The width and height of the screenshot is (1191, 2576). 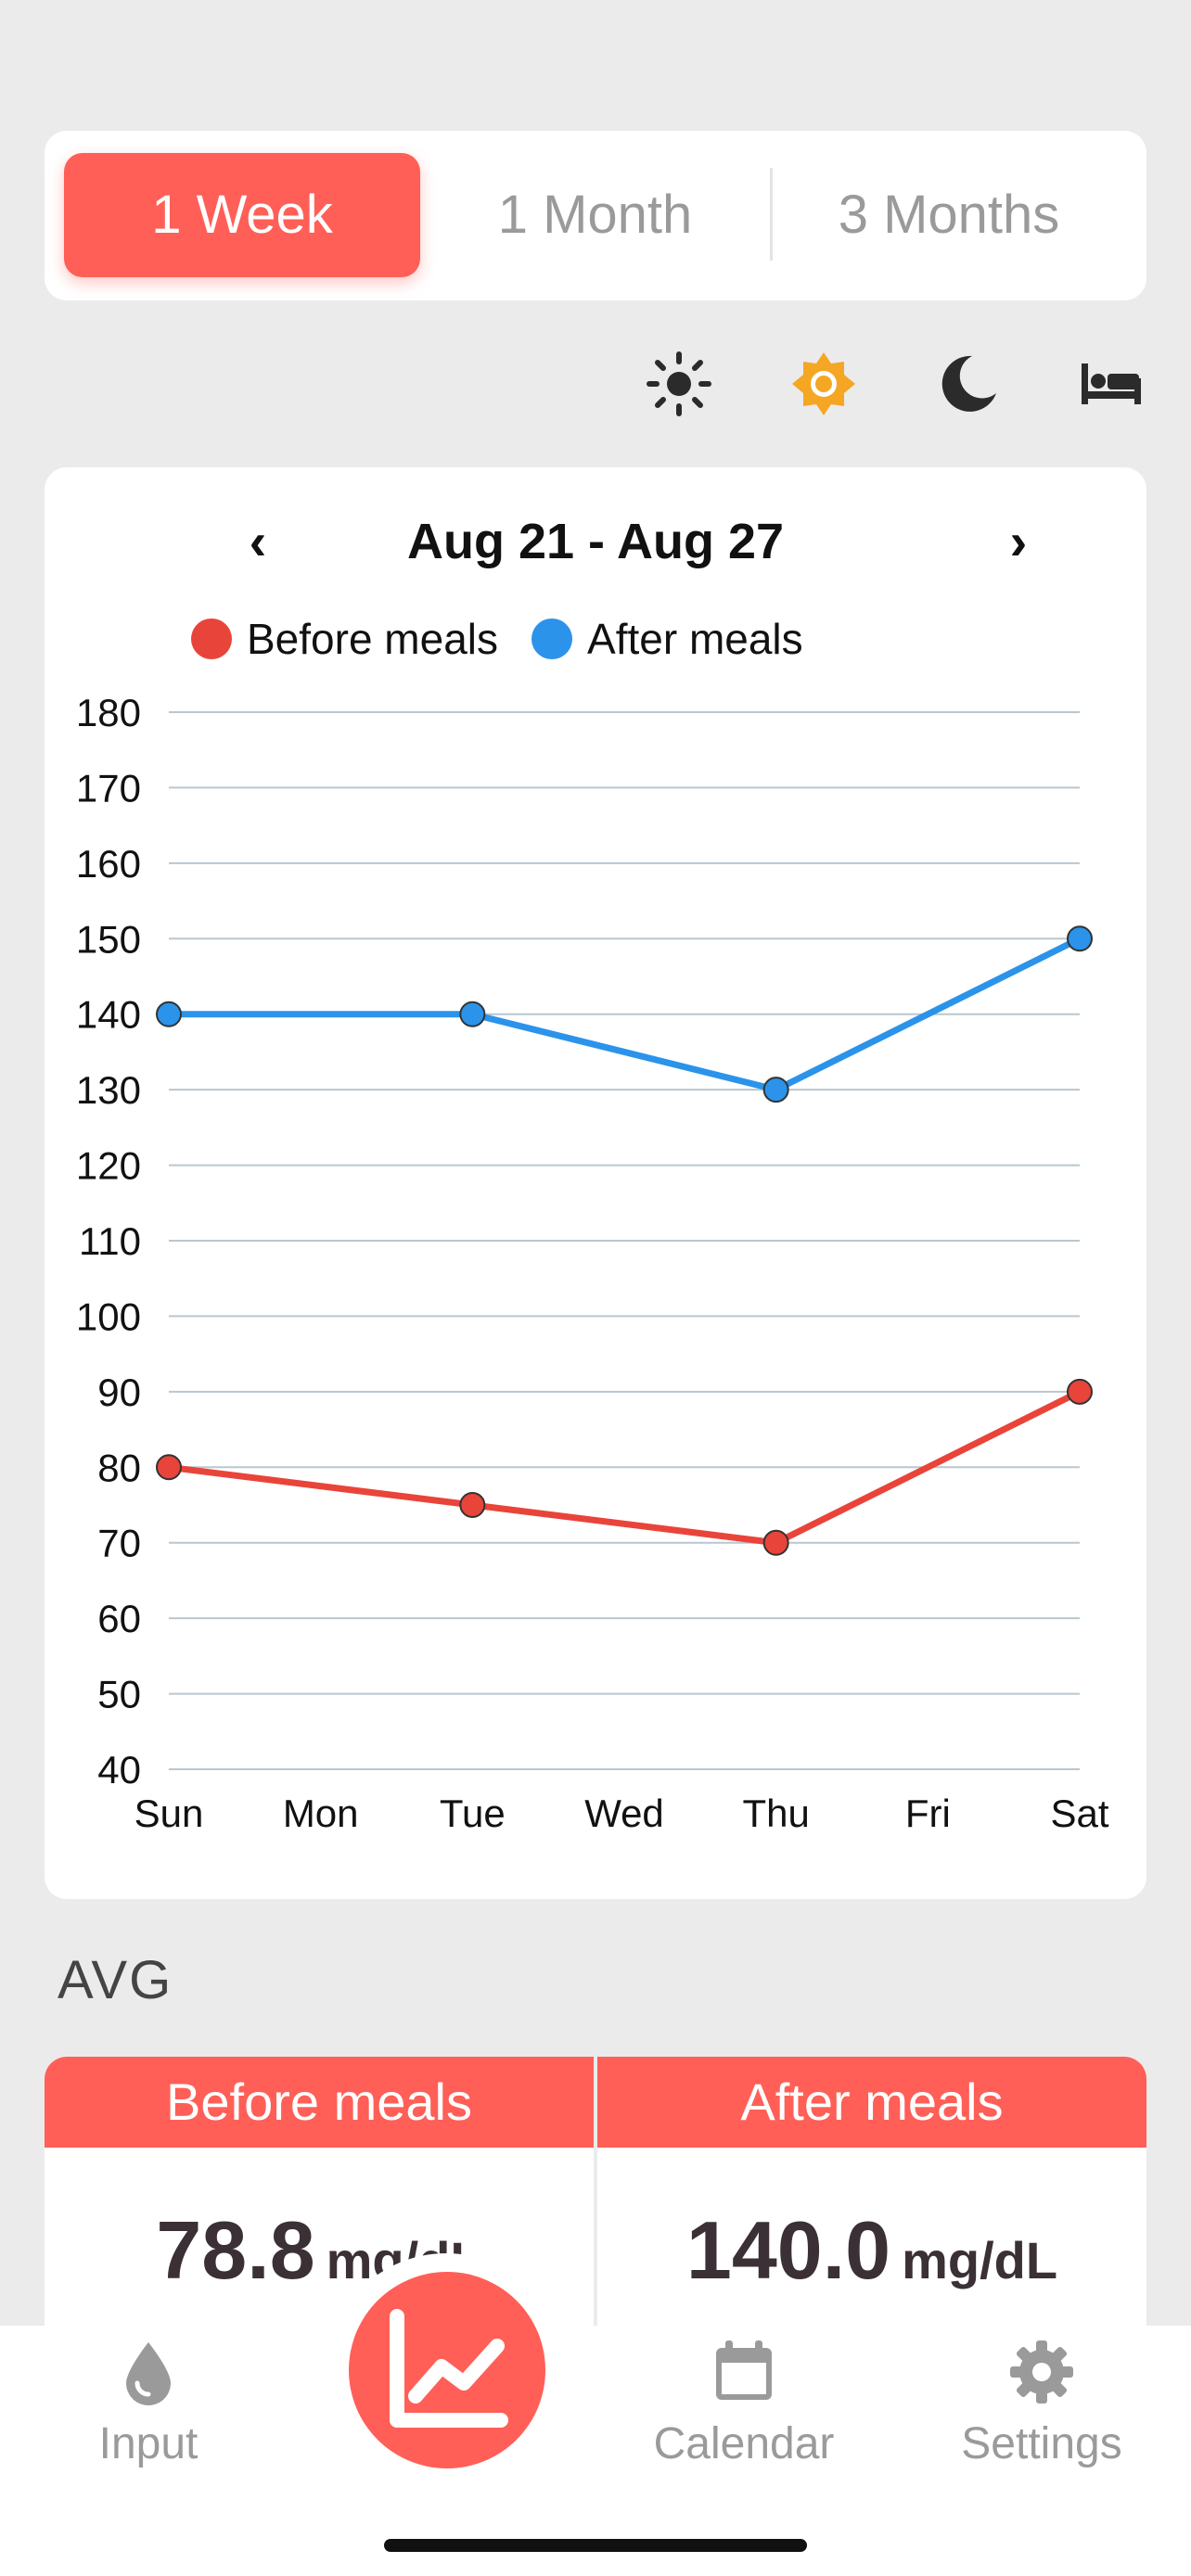 What do you see at coordinates (679, 384) in the screenshot?
I see `sun-icon` at bounding box center [679, 384].